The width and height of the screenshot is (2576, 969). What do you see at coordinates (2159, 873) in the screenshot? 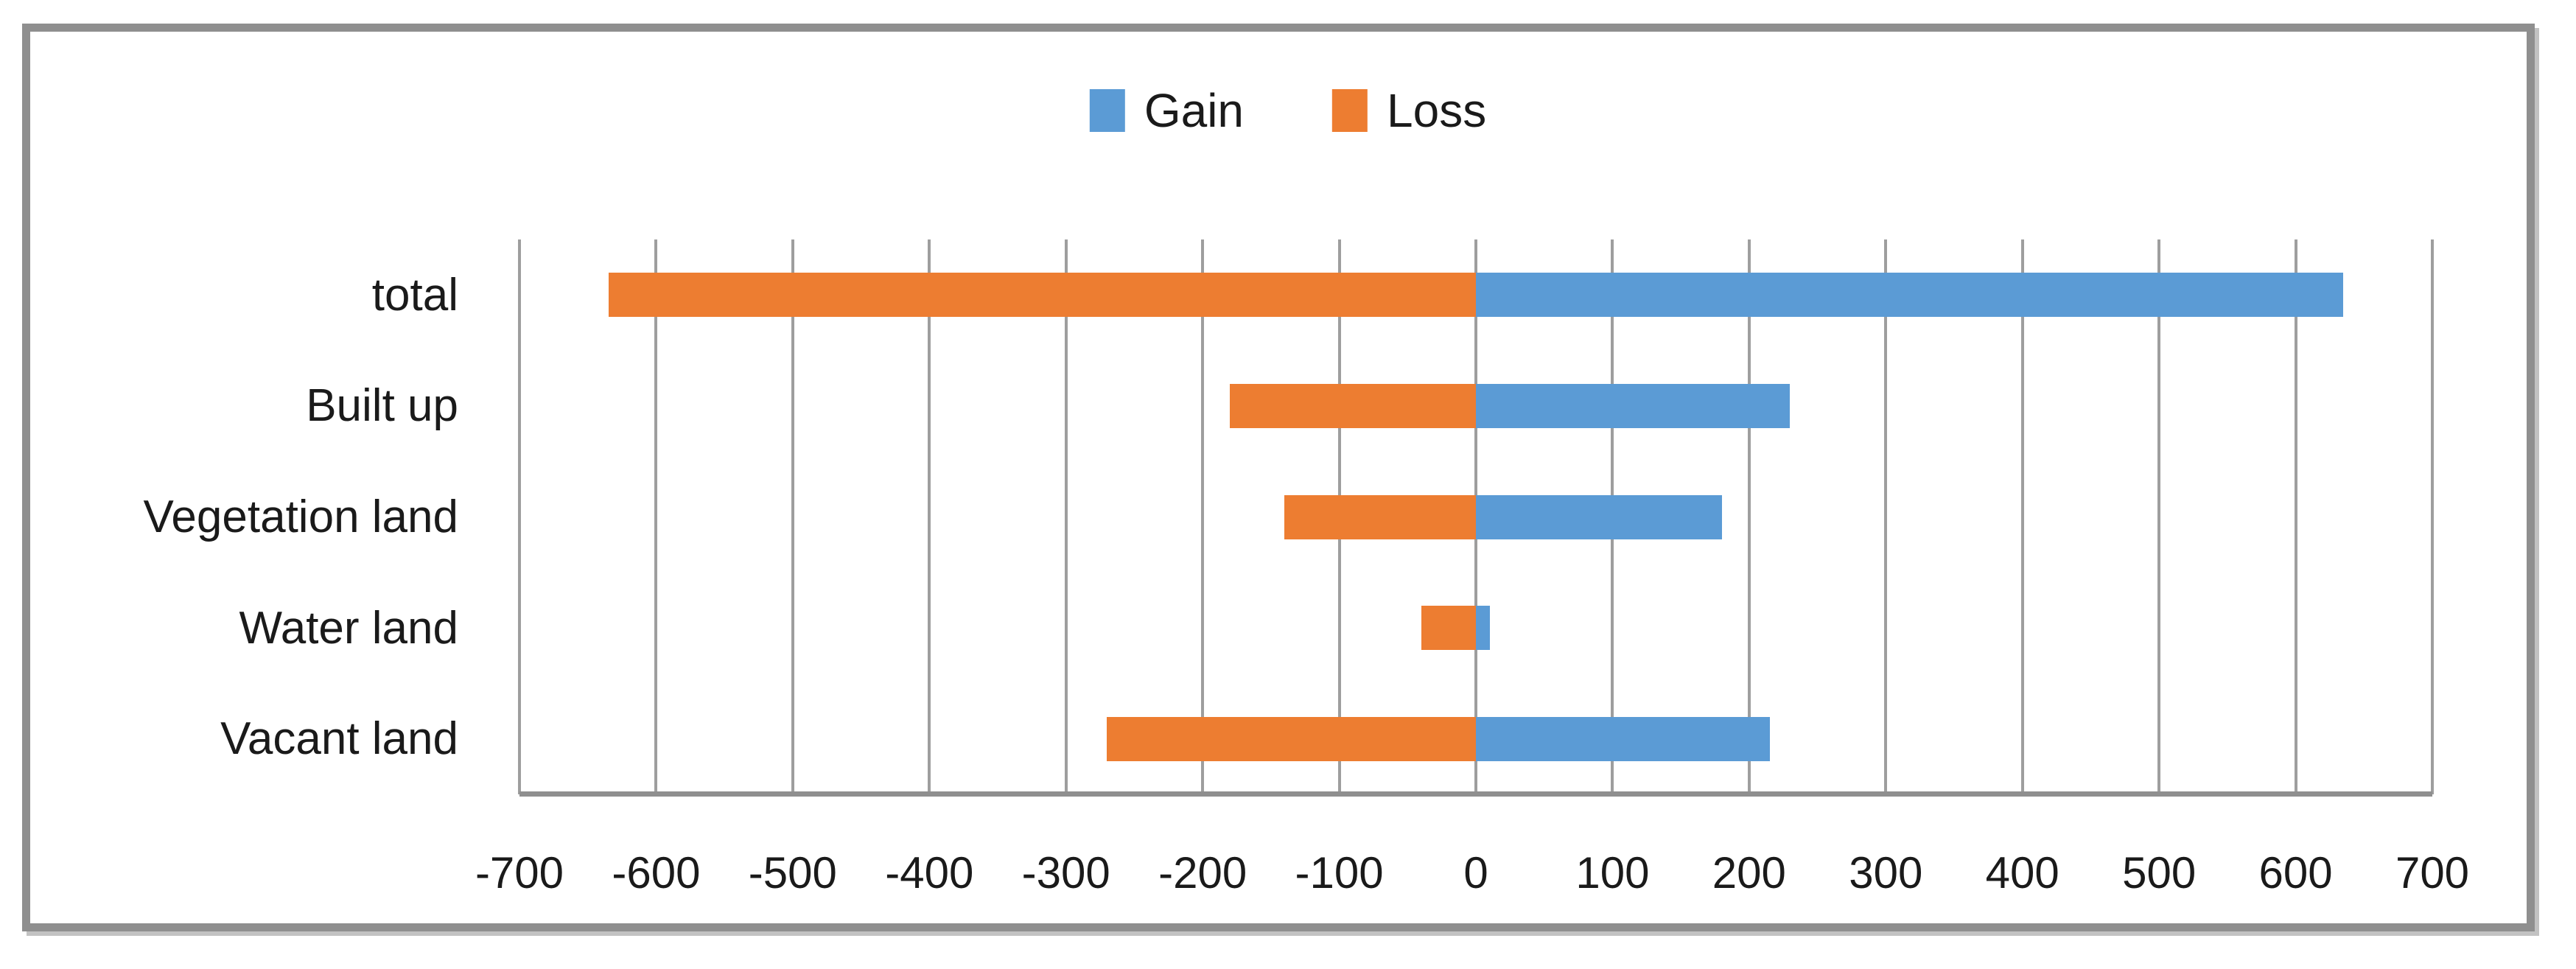
I see `x-tick-label: 500` at bounding box center [2159, 873].